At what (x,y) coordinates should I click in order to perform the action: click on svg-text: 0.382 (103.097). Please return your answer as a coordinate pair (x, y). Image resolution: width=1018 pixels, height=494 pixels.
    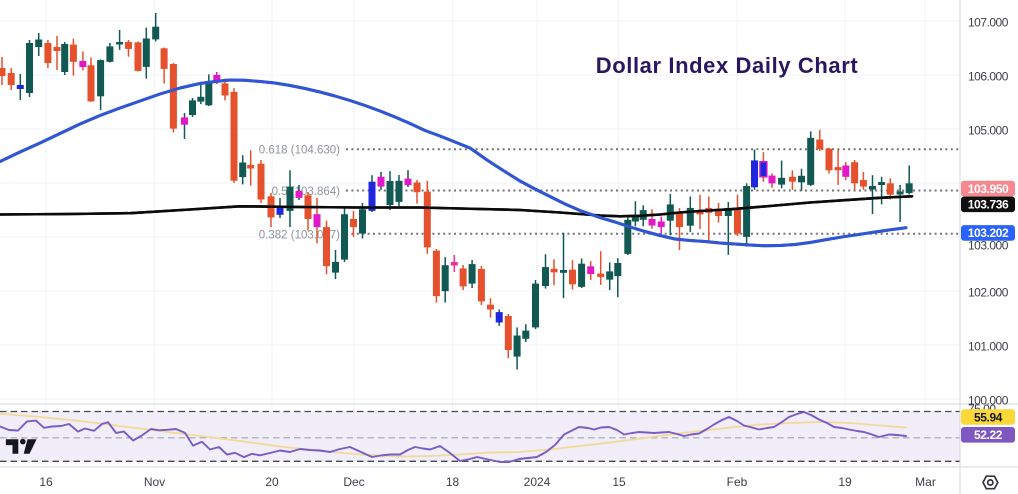
    Looking at the image, I should click on (299, 235).